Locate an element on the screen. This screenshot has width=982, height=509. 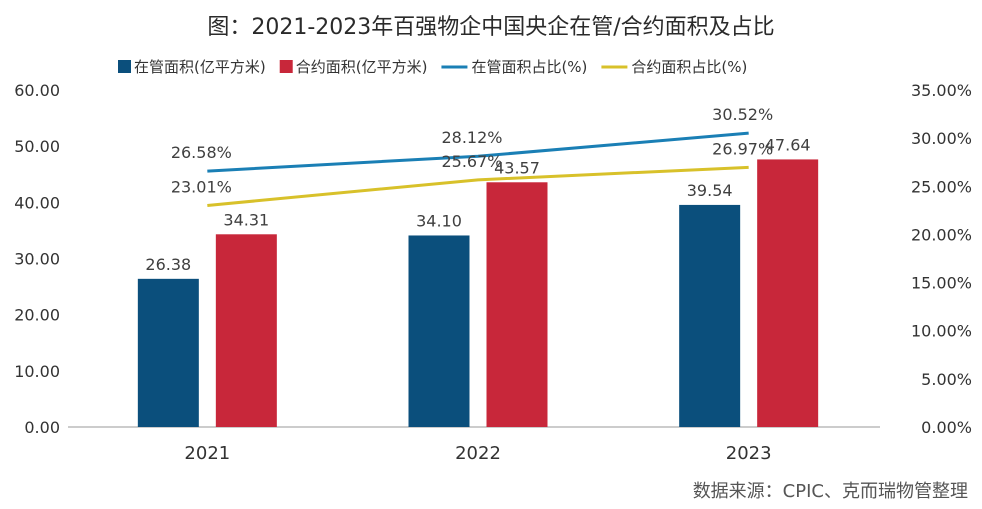
left-axis-tick-label: 50.00 is located at coordinates (37, 146).